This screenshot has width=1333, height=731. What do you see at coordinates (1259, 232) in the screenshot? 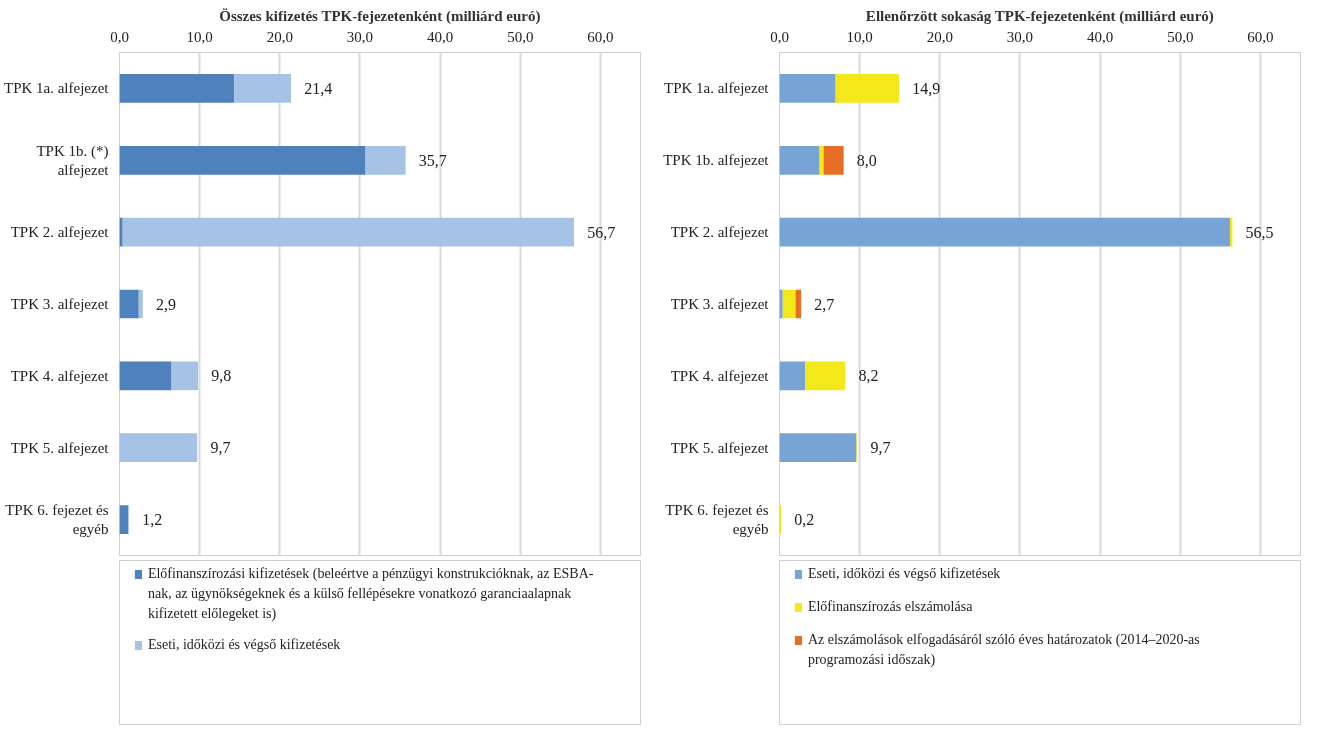
I see `total-label: 56,5` at bounding box center [1259, 232].